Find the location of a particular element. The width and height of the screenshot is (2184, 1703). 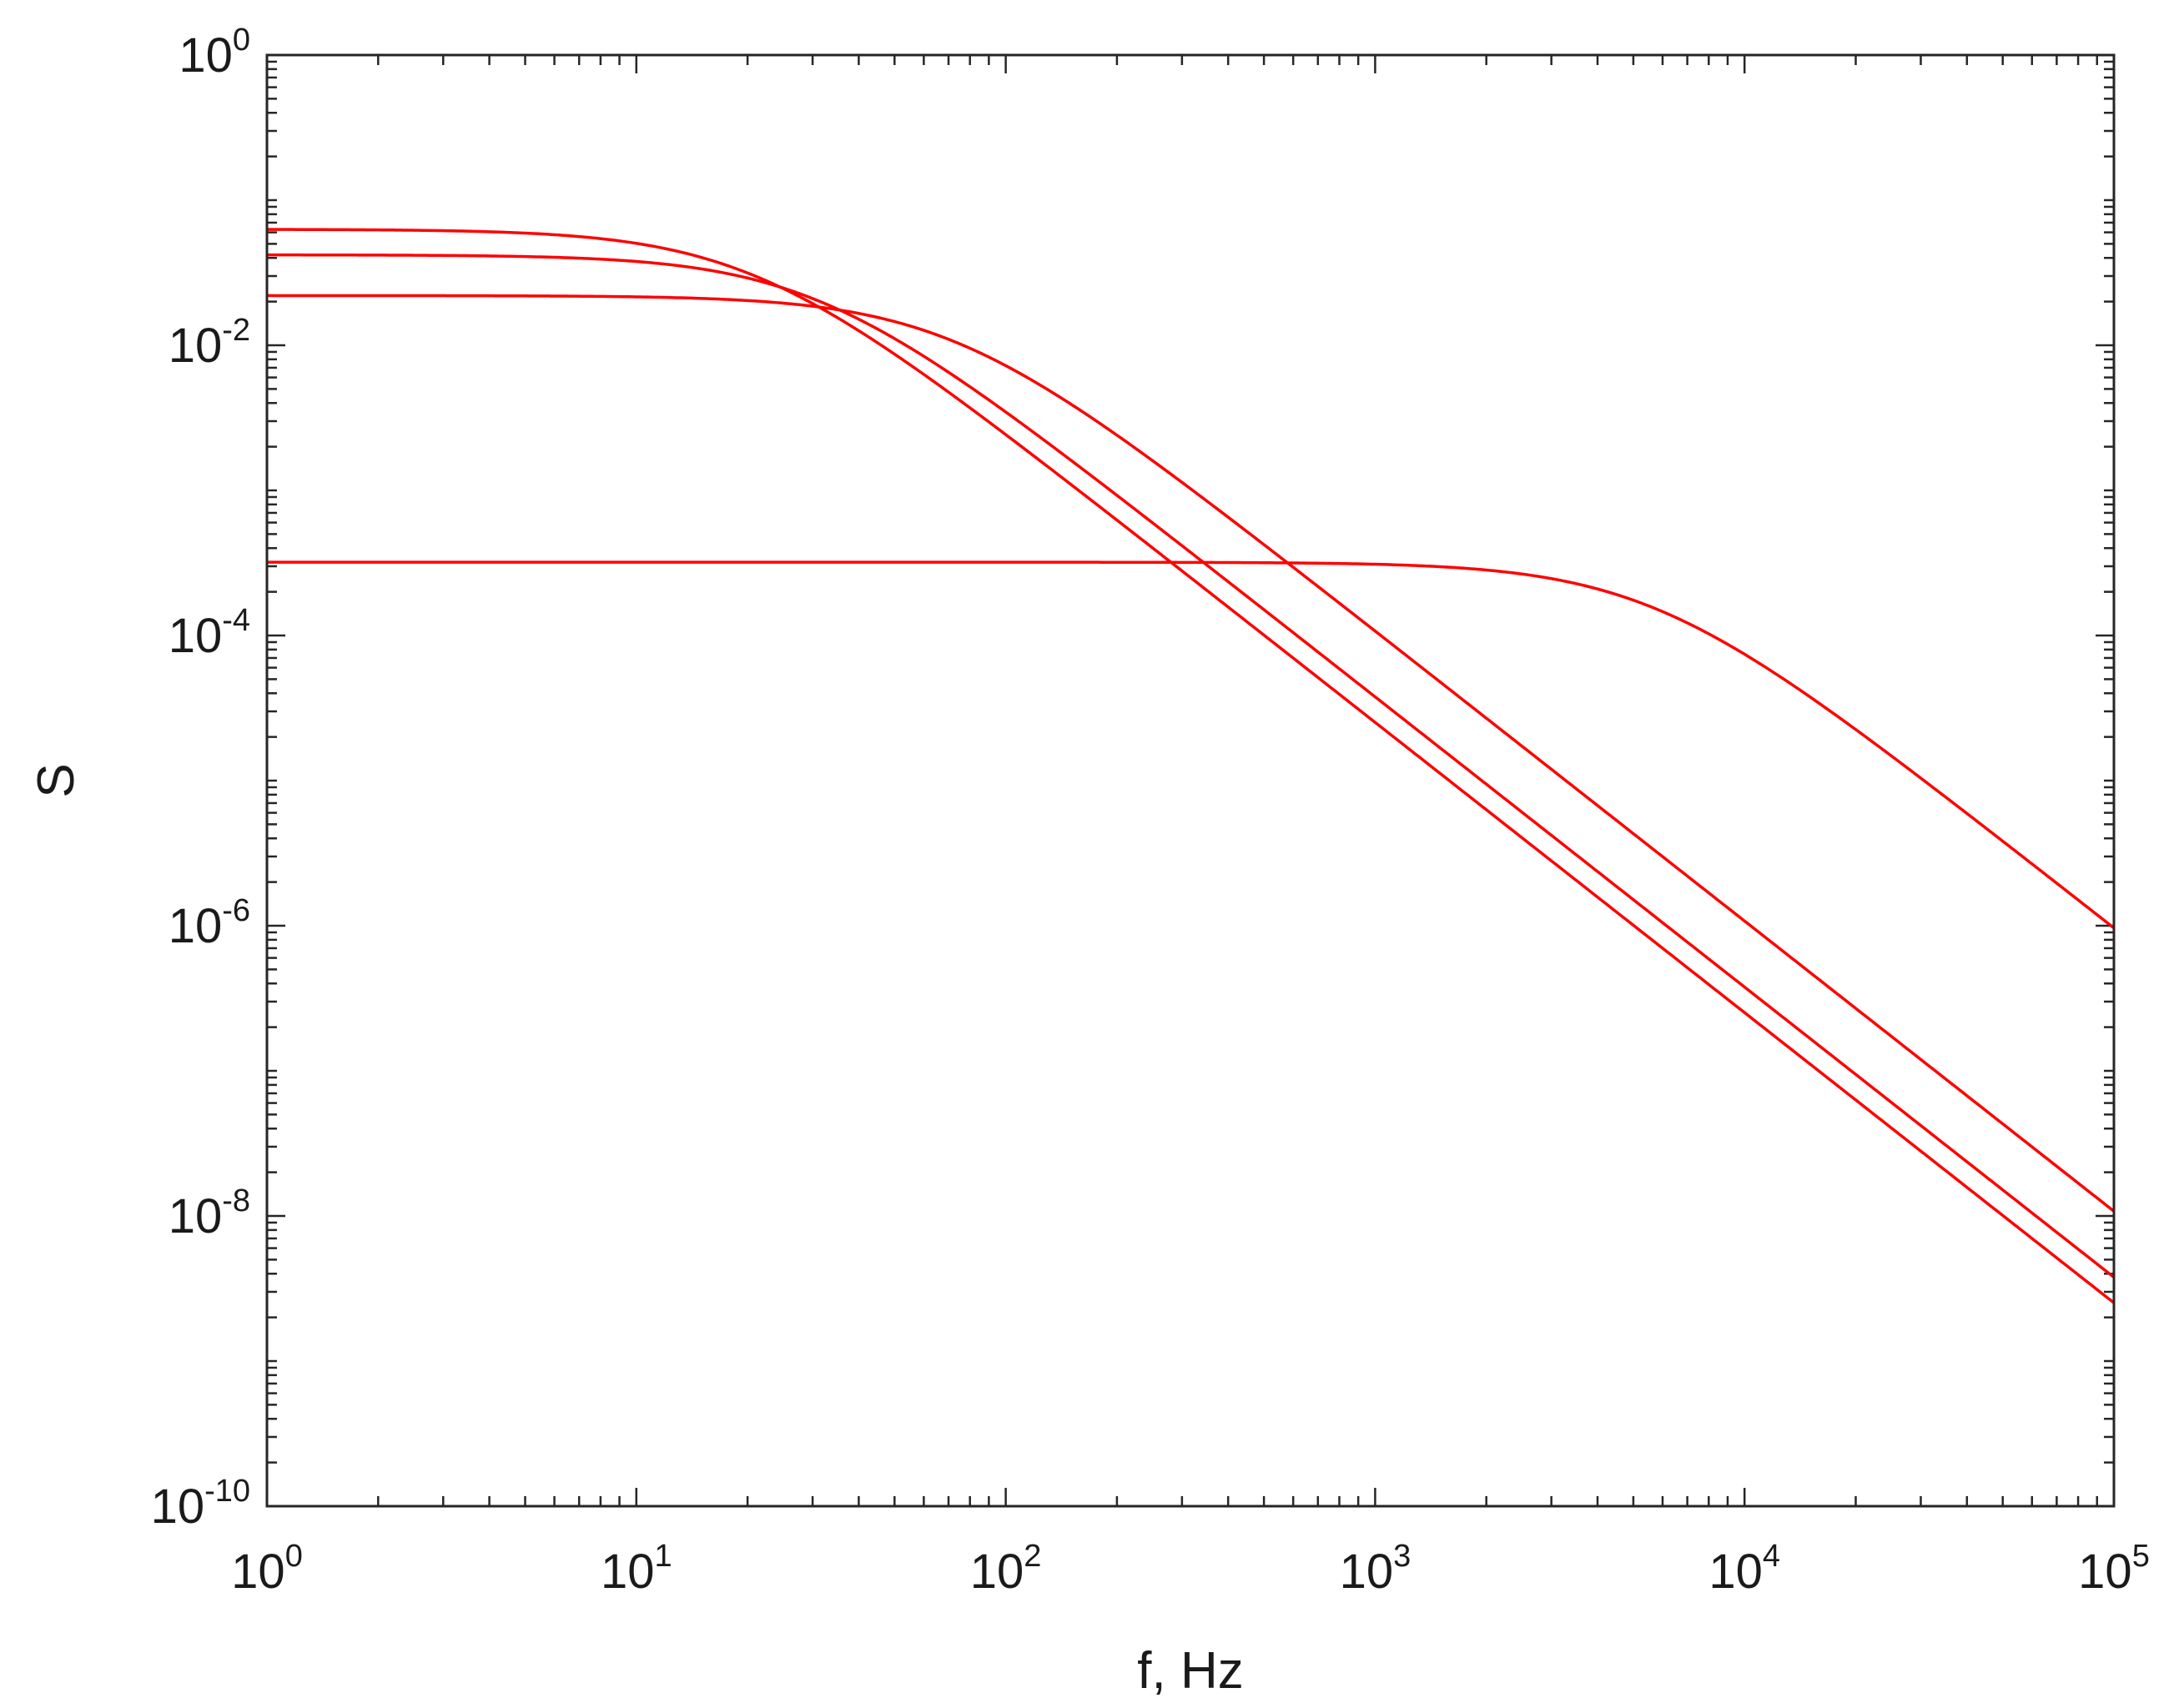

y-tick-label-exponent: -6 is located at coordinates (236, 910).